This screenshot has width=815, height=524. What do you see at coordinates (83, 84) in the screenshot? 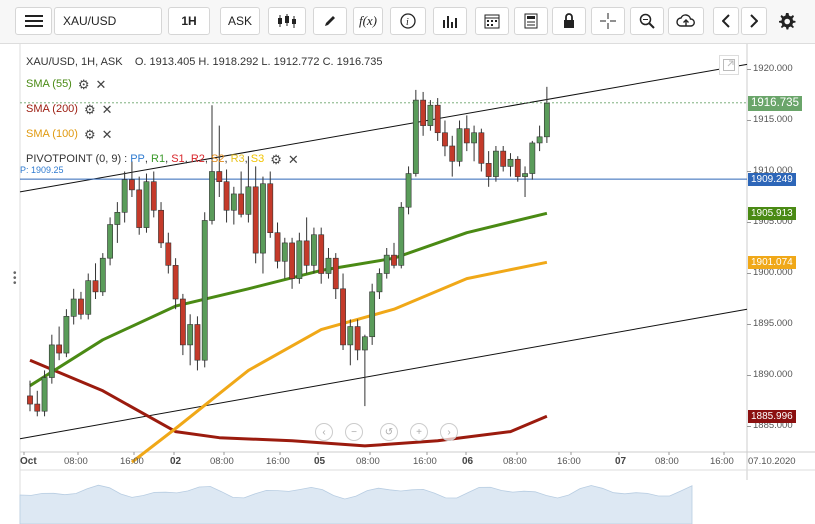
I see `indicator-sma55-settings-icon: ⚙` at bounding box center [83, 84].